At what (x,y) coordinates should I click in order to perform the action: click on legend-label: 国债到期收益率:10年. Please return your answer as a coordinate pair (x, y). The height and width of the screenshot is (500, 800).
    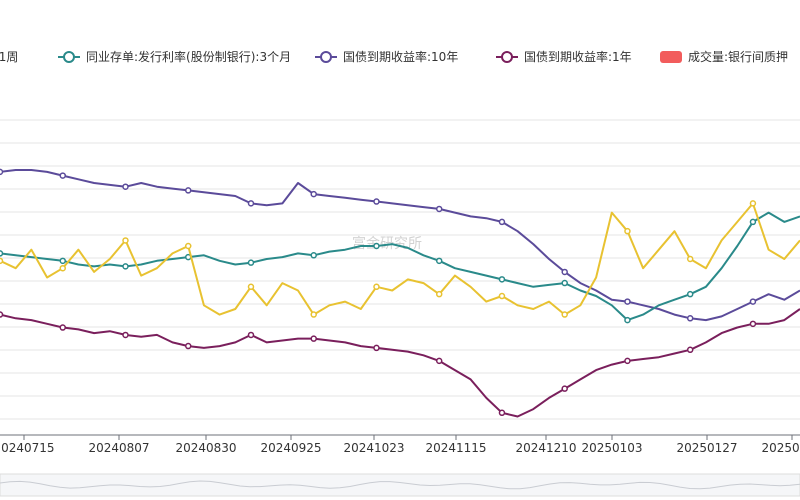
    Looking at the image, I should click on (400, 56).